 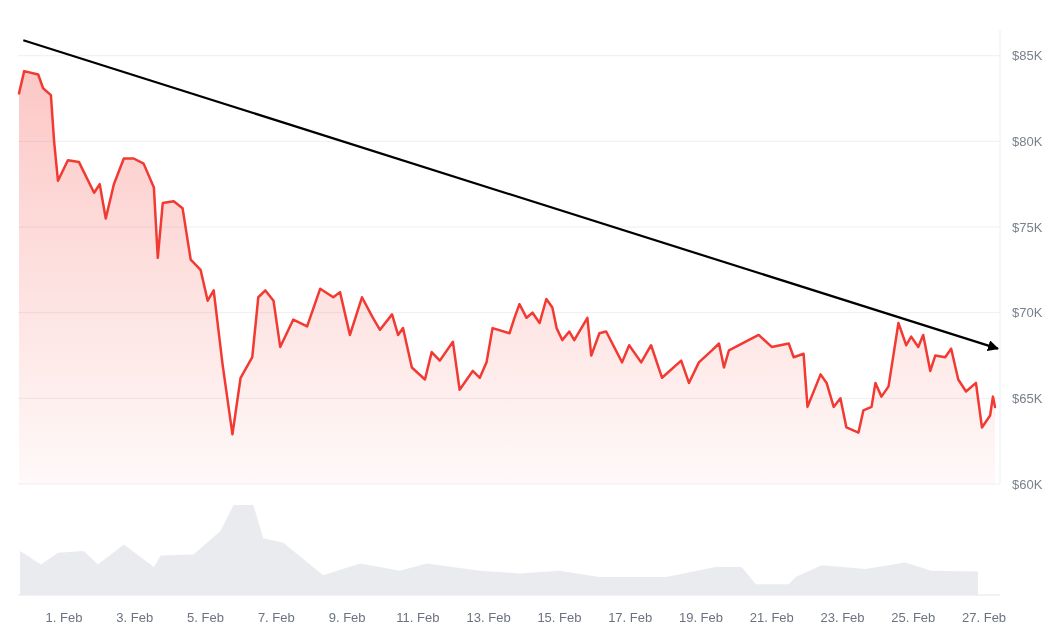 What do you see at coordinates (276, 617) in the screenshot?
I see `x-tick-label: 7. Feb` at bounding box center [276, 617].